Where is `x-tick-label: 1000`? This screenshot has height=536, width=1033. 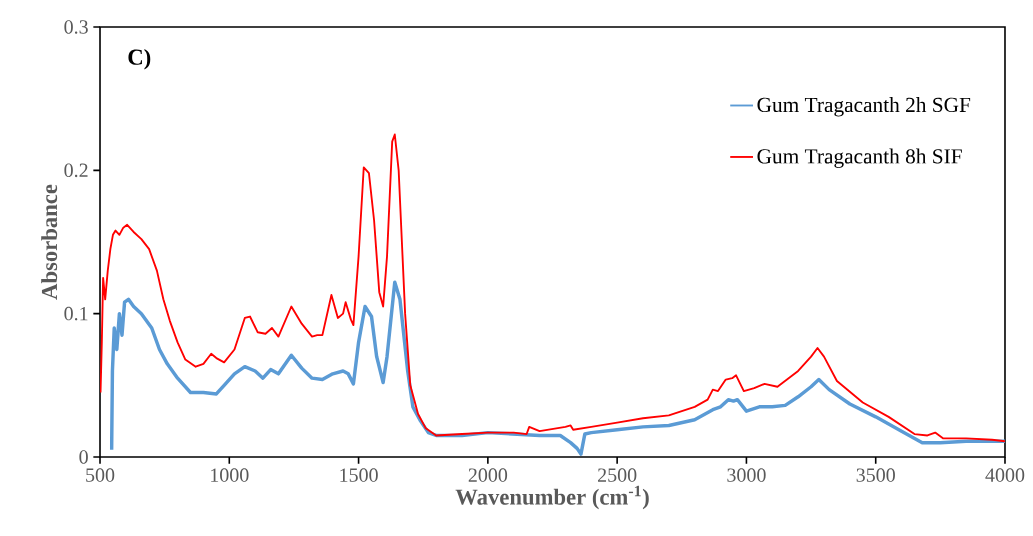
x-tick-label: 1000 is located at coordinates (230, 475).